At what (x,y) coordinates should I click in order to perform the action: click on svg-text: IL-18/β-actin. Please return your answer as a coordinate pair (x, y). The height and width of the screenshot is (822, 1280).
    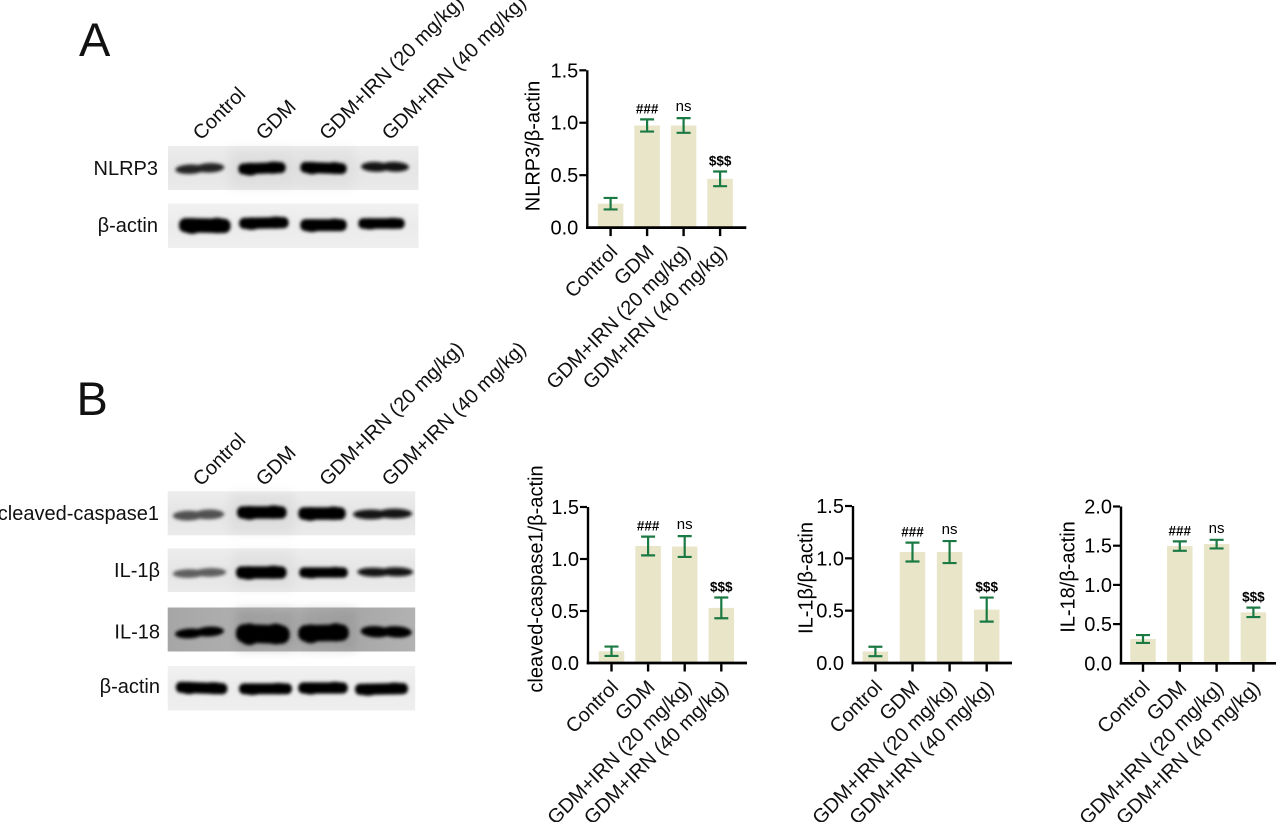
    Looking at the image, I should click on (1068, 577).